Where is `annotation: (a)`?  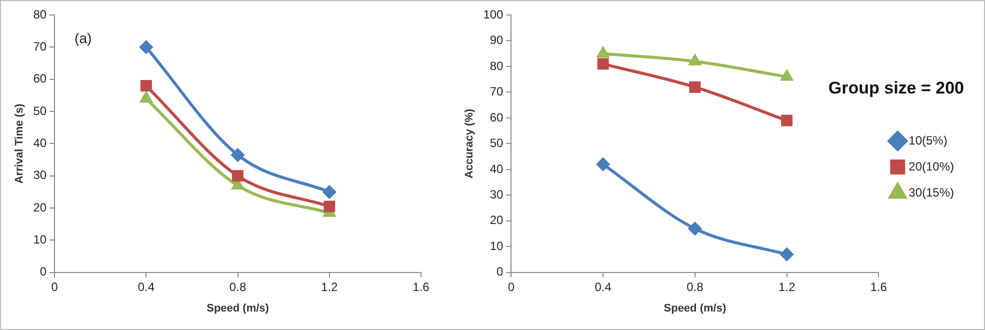
annotation: (a) is located at coordinates (83, 38).